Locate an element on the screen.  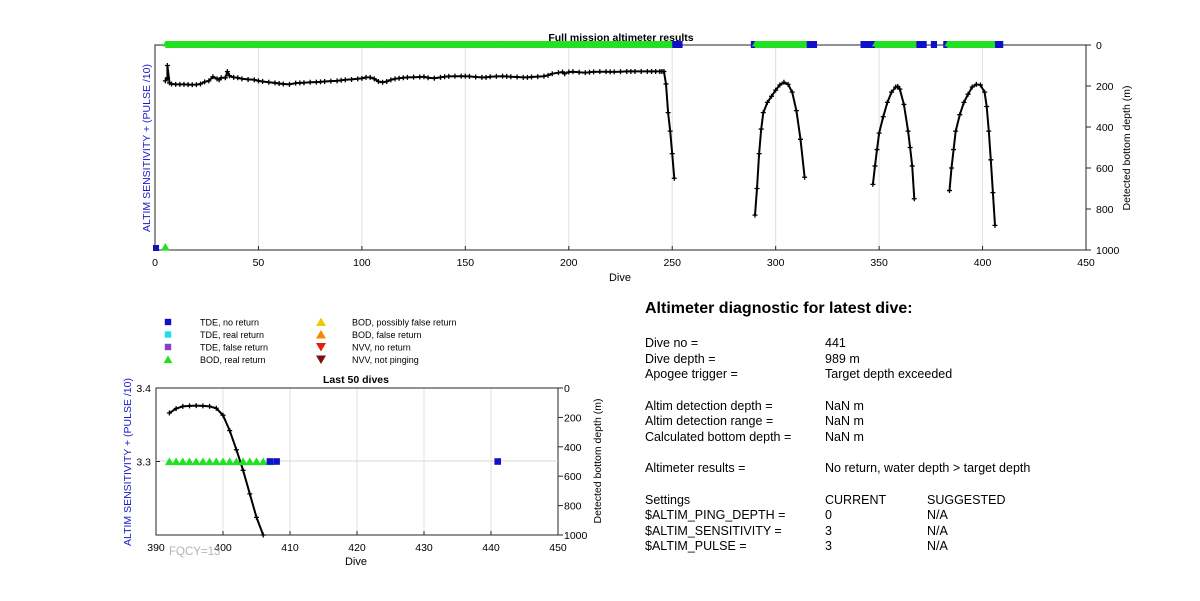
results-label: Altimeter results = is located at coordinates (695, 468).